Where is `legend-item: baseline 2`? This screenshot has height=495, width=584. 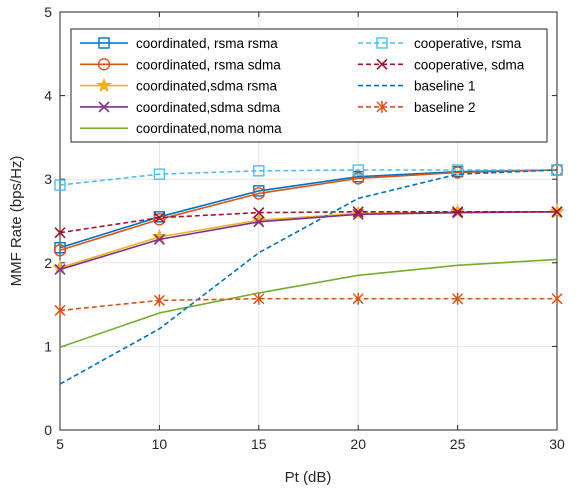
legend-item: baseline 2 is located at coordinates (417, 107).